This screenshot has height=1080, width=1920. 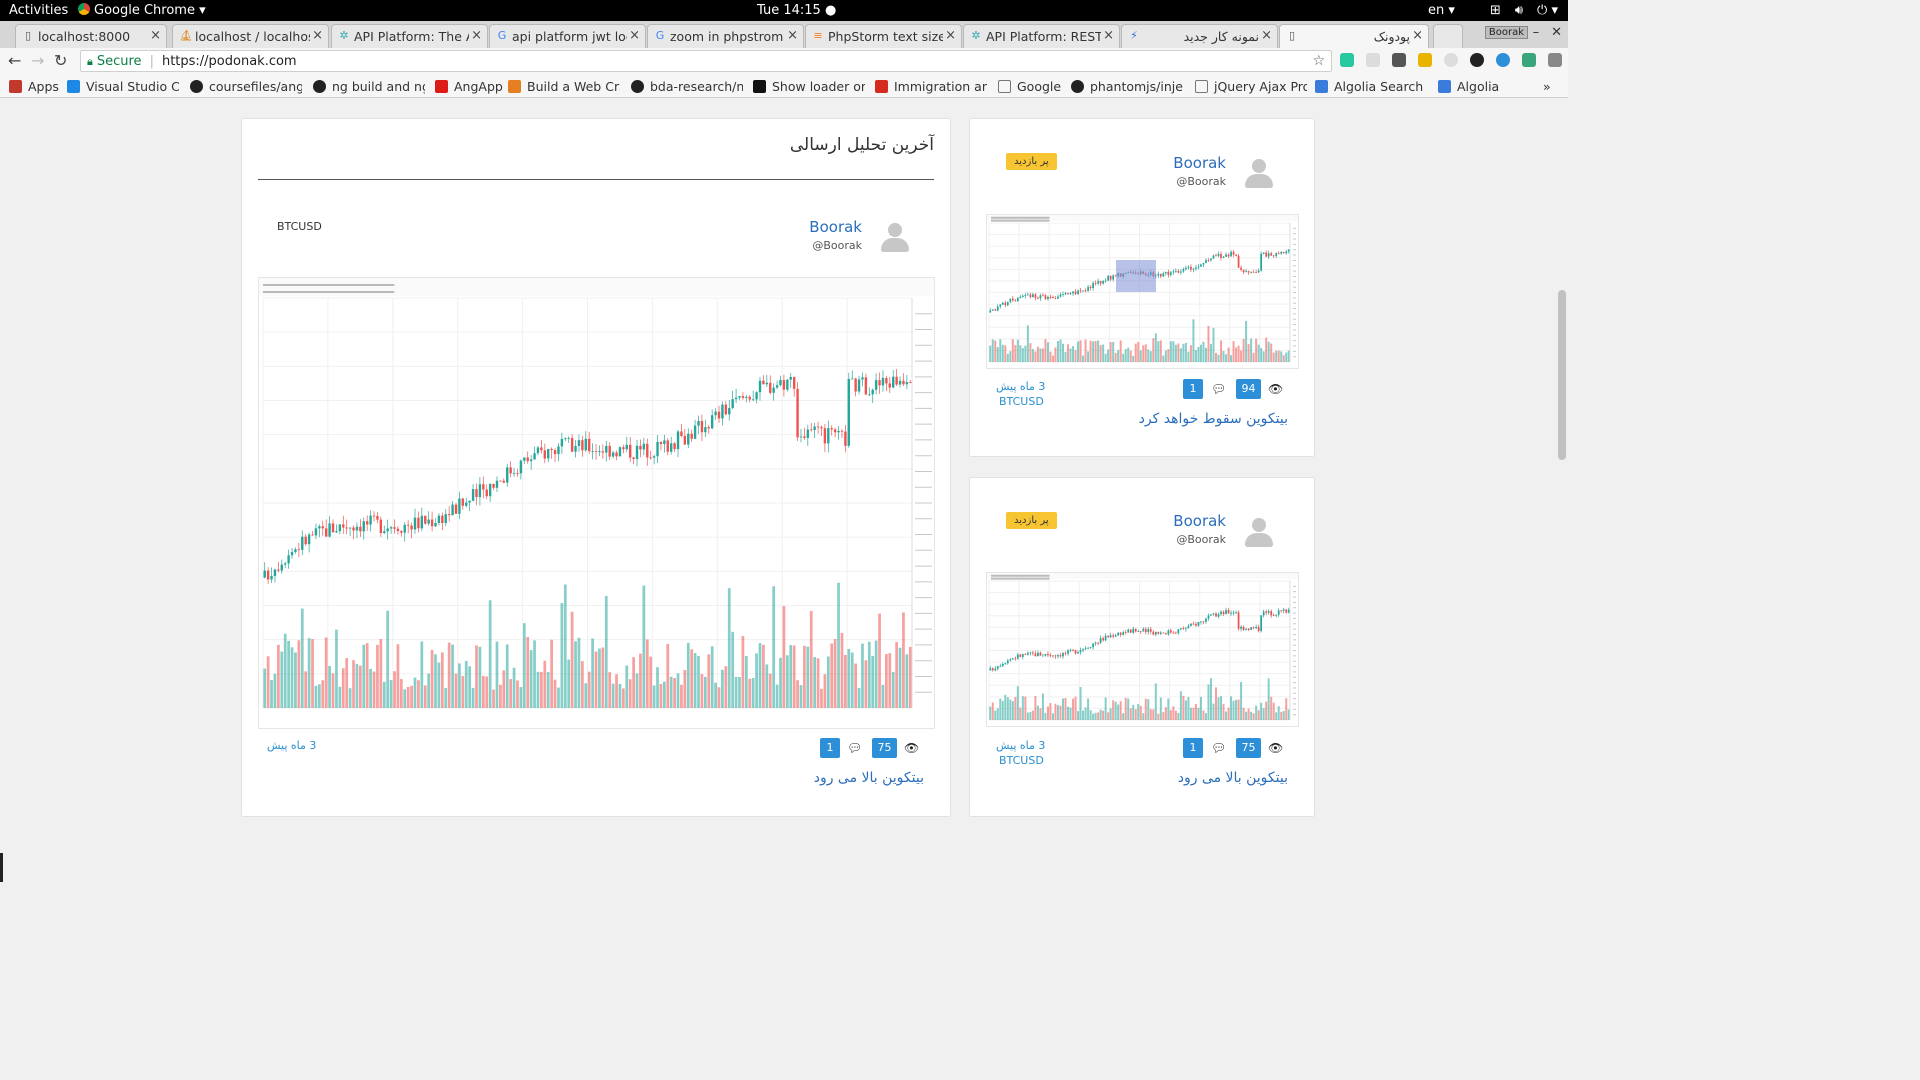 I want to click on bookmark-vscode: Visual Studio Co, so click(x=123, y=86).